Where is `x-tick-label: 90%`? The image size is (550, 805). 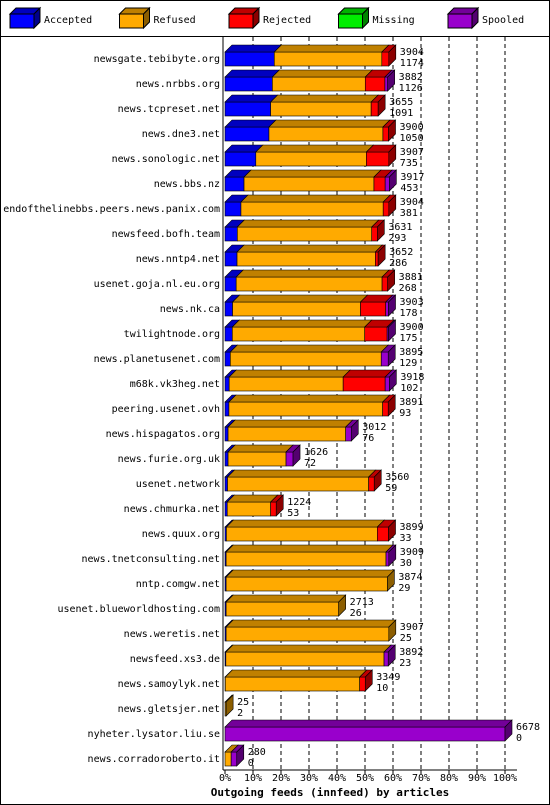 x-tick-label: 90% is located at coordinates (477, 778).